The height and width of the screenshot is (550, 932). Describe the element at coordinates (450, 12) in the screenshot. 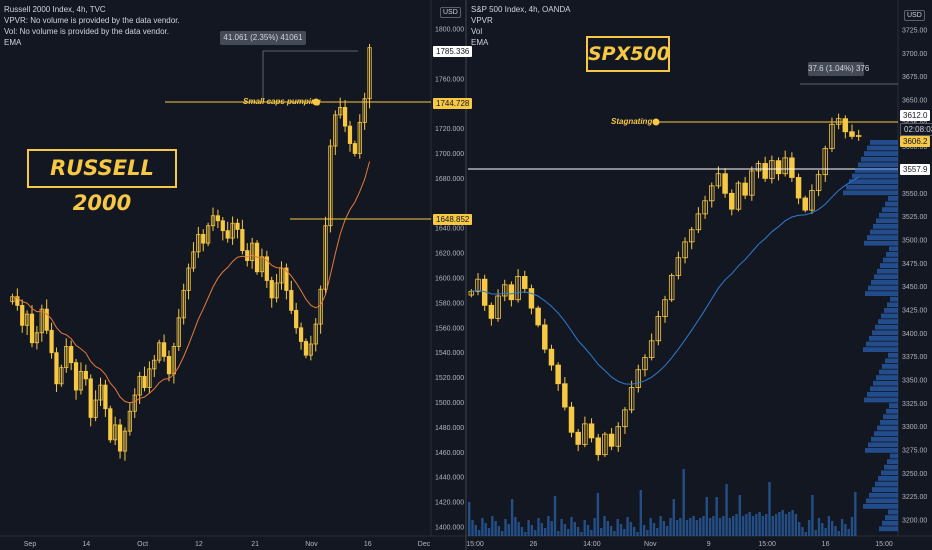

I see `left-currency-button: USD` at that location.